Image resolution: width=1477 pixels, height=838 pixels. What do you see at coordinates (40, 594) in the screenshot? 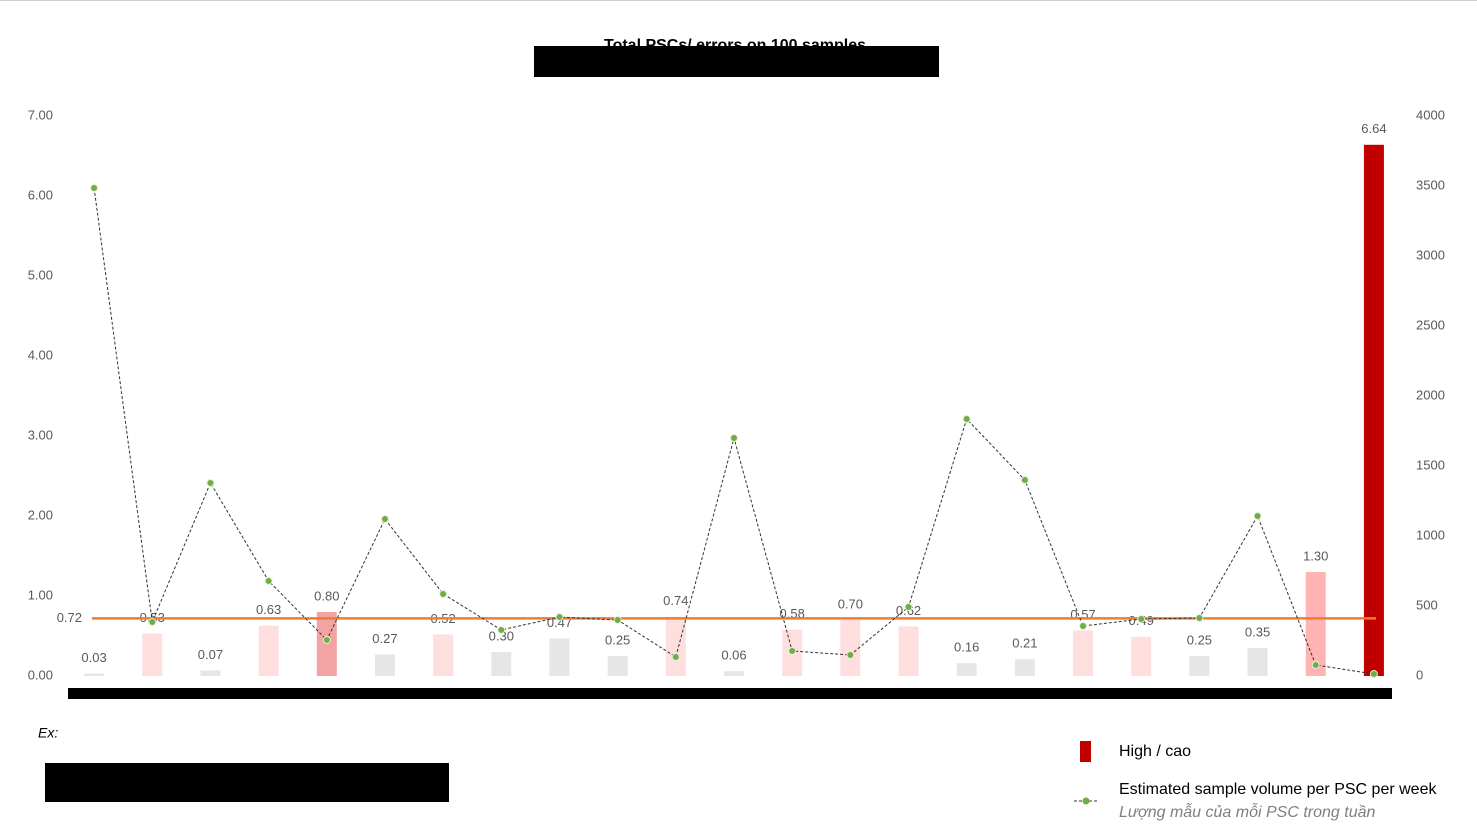
I see `y-tick-label: 1.00` at bounding box center [40, 594].